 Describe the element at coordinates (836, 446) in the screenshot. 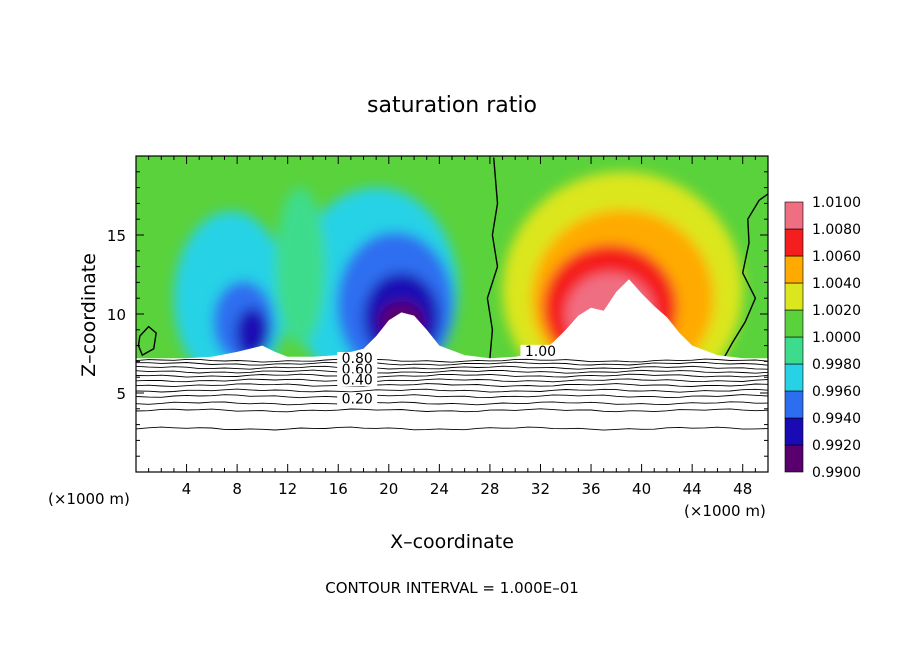

I see `colorbar-label: 0.9920` at that location.